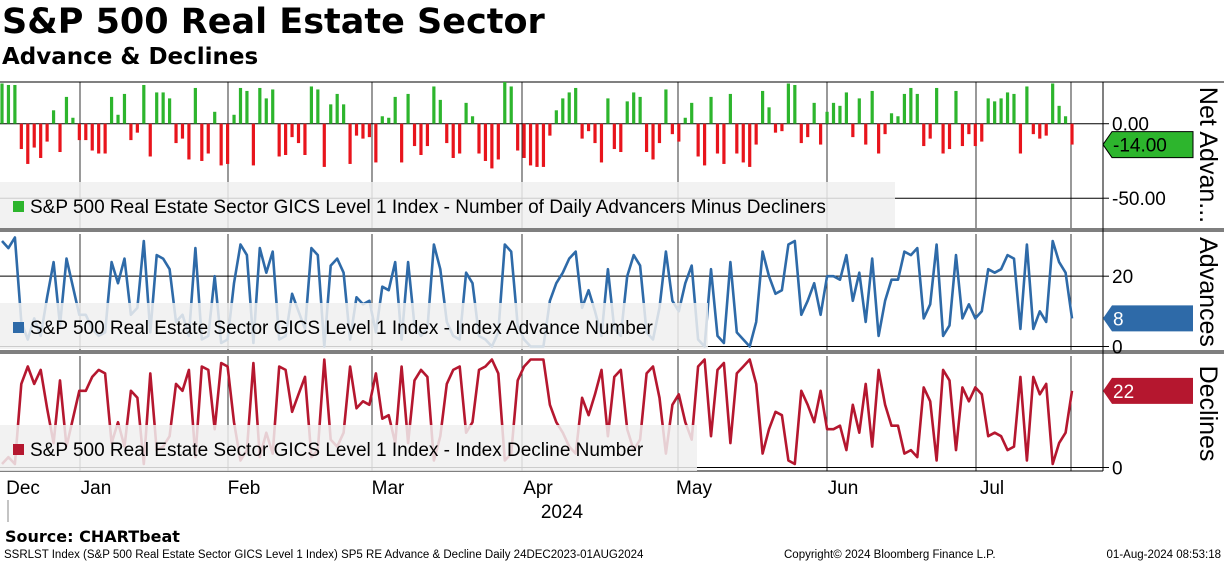 The width and height of the screenshot is (1224, 566). What do you see at coordinates (843, 488) in the screenshot?
I see `x-tick-label: Jun` at bounding box center [843, 488].